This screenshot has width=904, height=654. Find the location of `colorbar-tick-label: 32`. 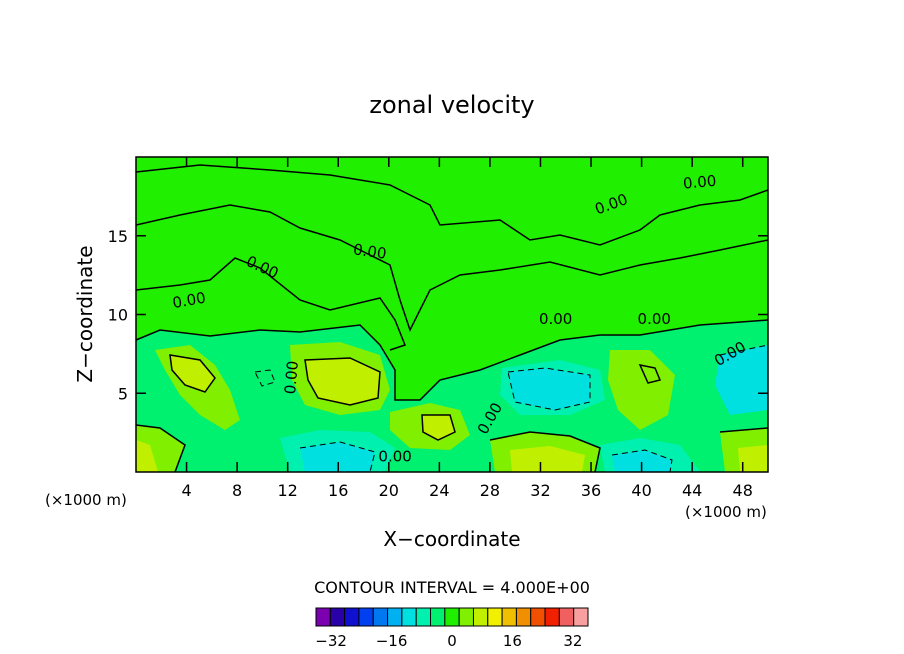

colorbar-tick-label: 32 is located at coordinates (572, 641).